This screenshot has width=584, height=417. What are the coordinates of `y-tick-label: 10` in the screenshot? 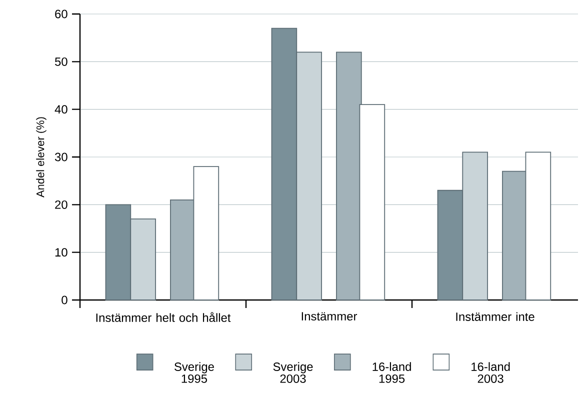 It's located at (61, 252).